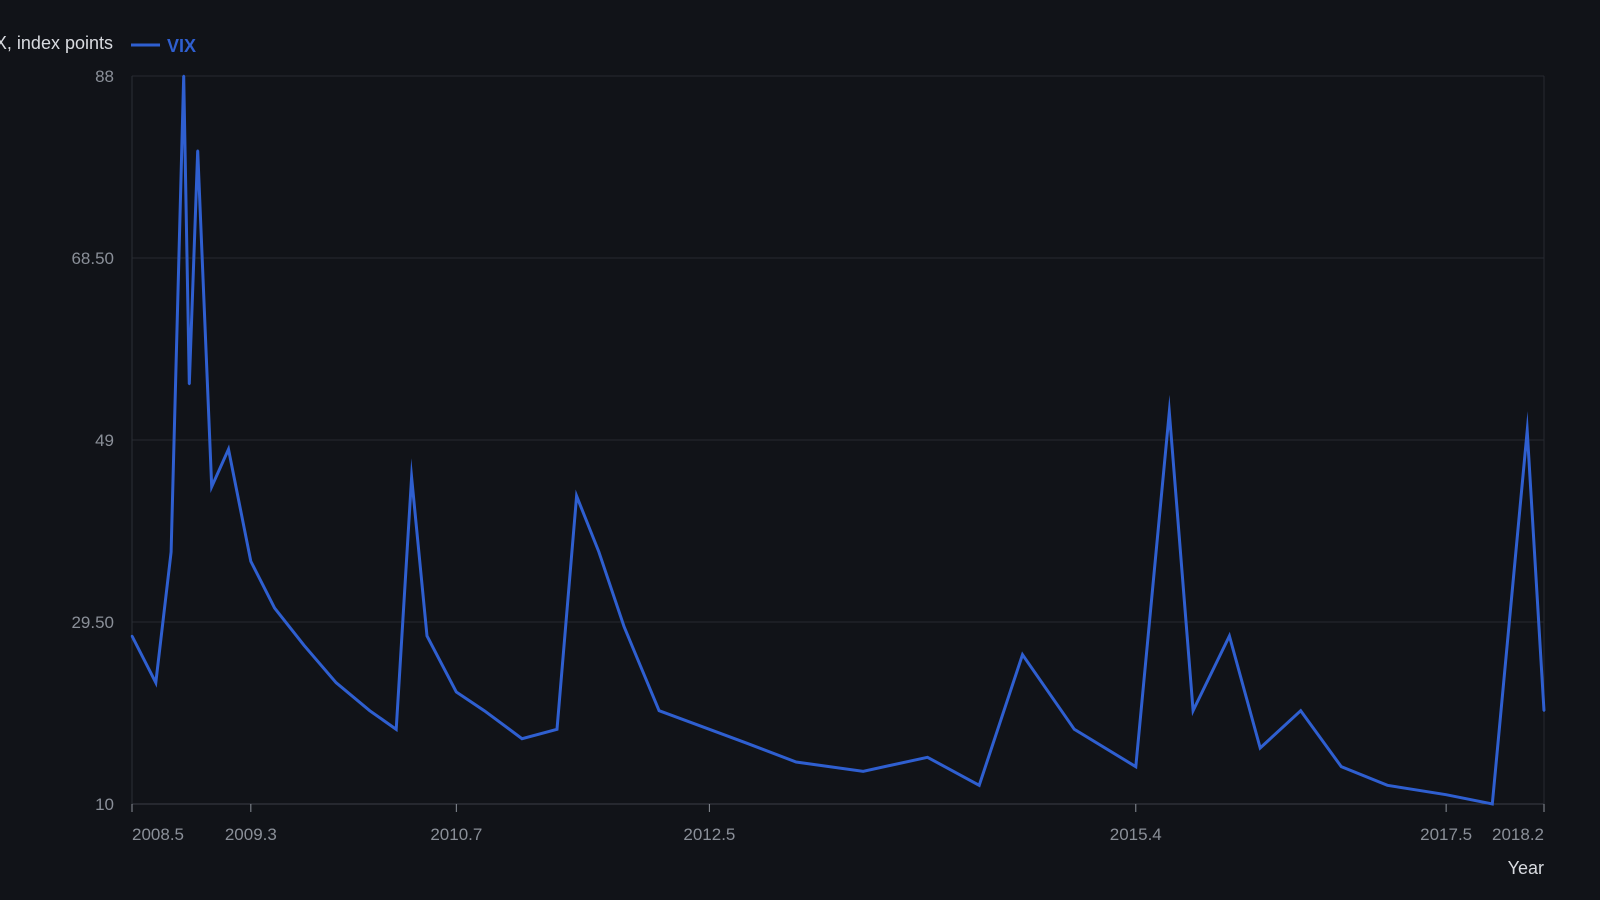 The width and height of the screenshot is (1600, 900). Describe the element at coordinates (56, 43) in the screenshot. I see `y-axis-title: VIX, index points` at that location.